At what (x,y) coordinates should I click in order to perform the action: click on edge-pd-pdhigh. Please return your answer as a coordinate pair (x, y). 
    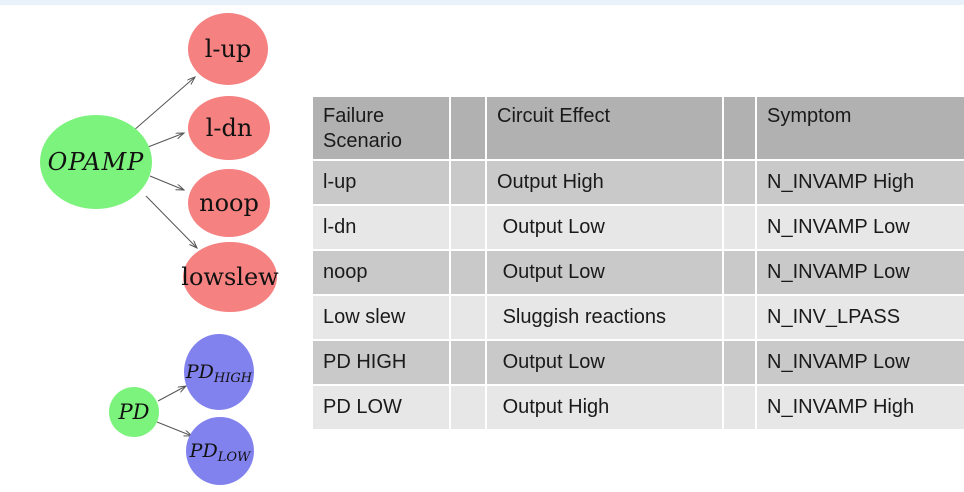
    Looking at the image, I should click on (171, 394).